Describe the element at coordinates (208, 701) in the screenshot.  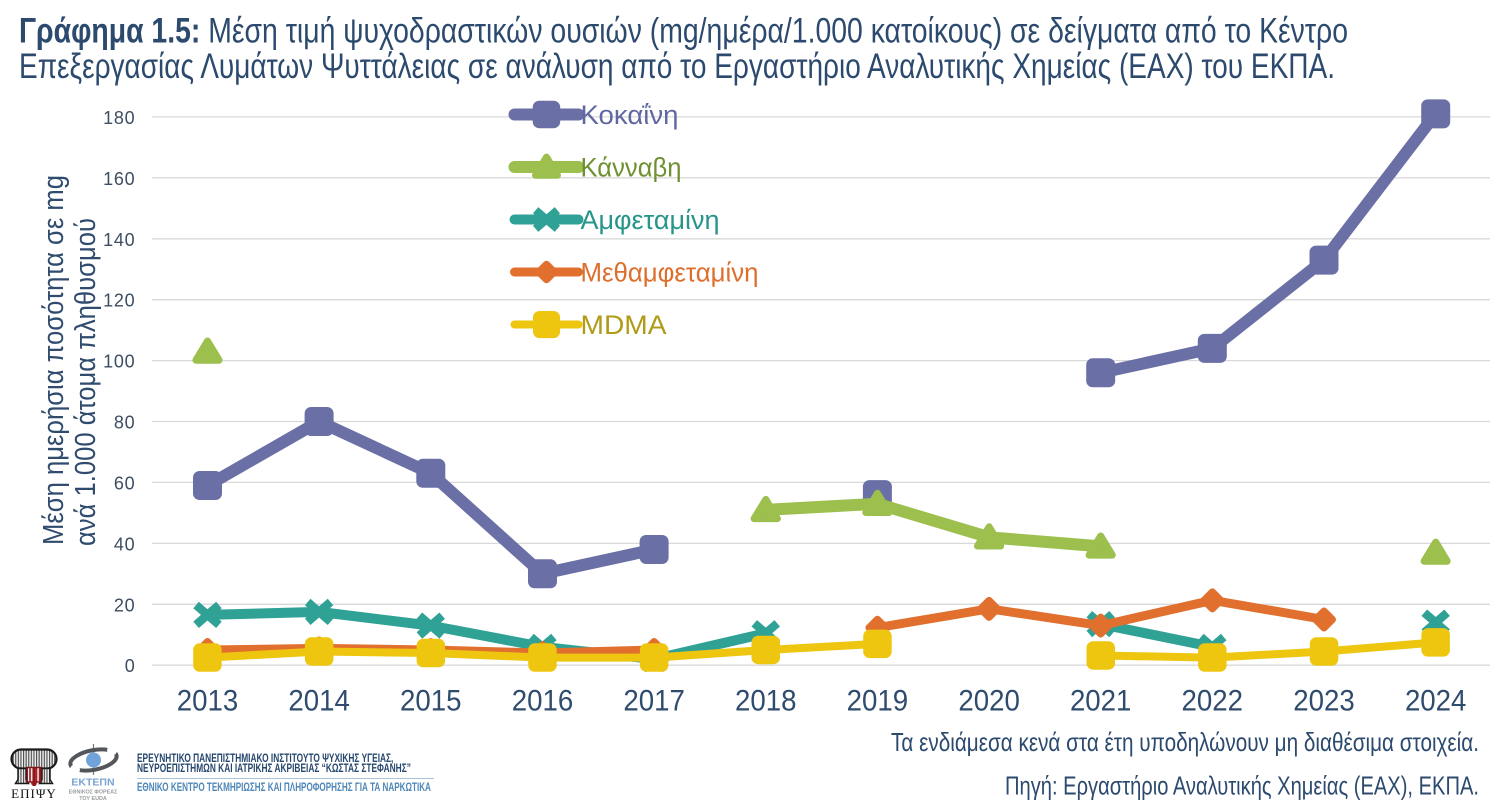
I see `svg-text: 2013` at that location.